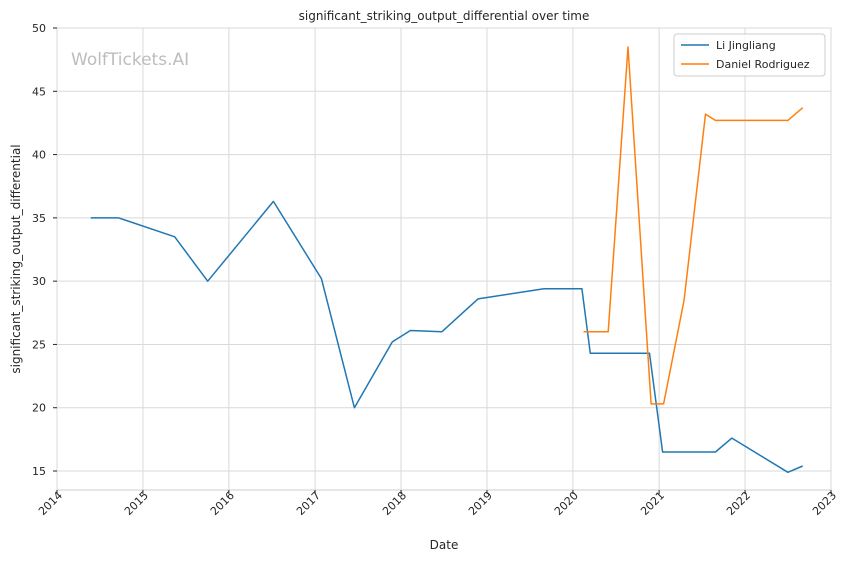 This screenshot has width=847, height=561. What do you see at coordinates (652, 503) in the screenshot?
I see `x-tick-label: 2021` at bounding box center [652, 503].